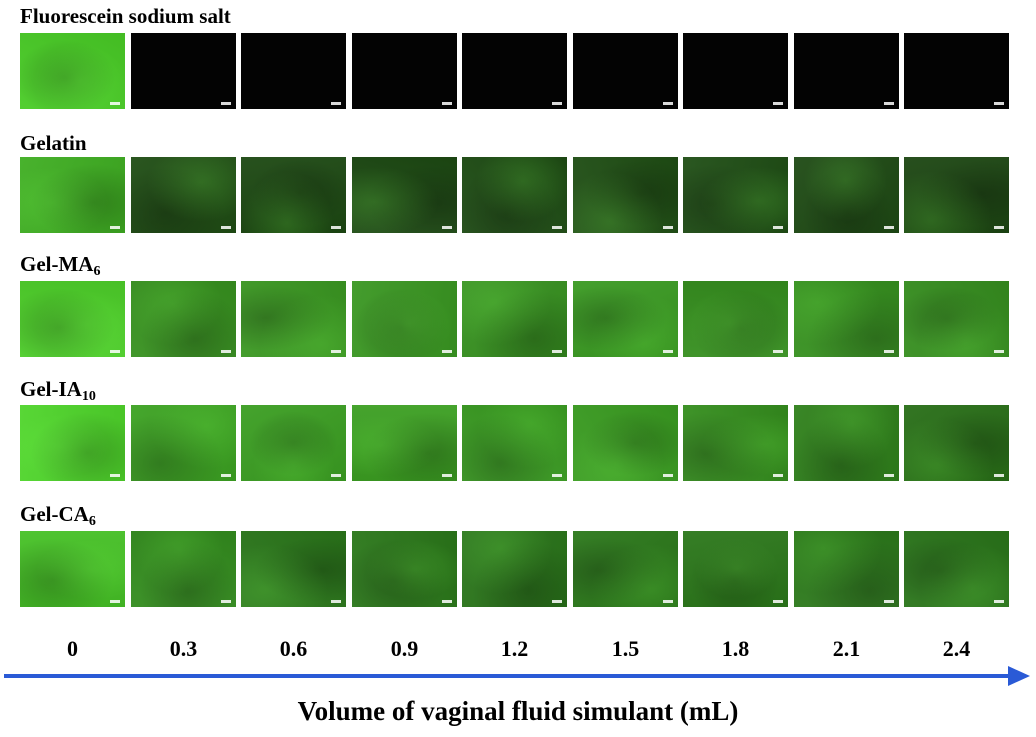  Describe the element at coordinates (956, 195) in the screenshot. I see `micrograph-gelatin-2.4` at that location.